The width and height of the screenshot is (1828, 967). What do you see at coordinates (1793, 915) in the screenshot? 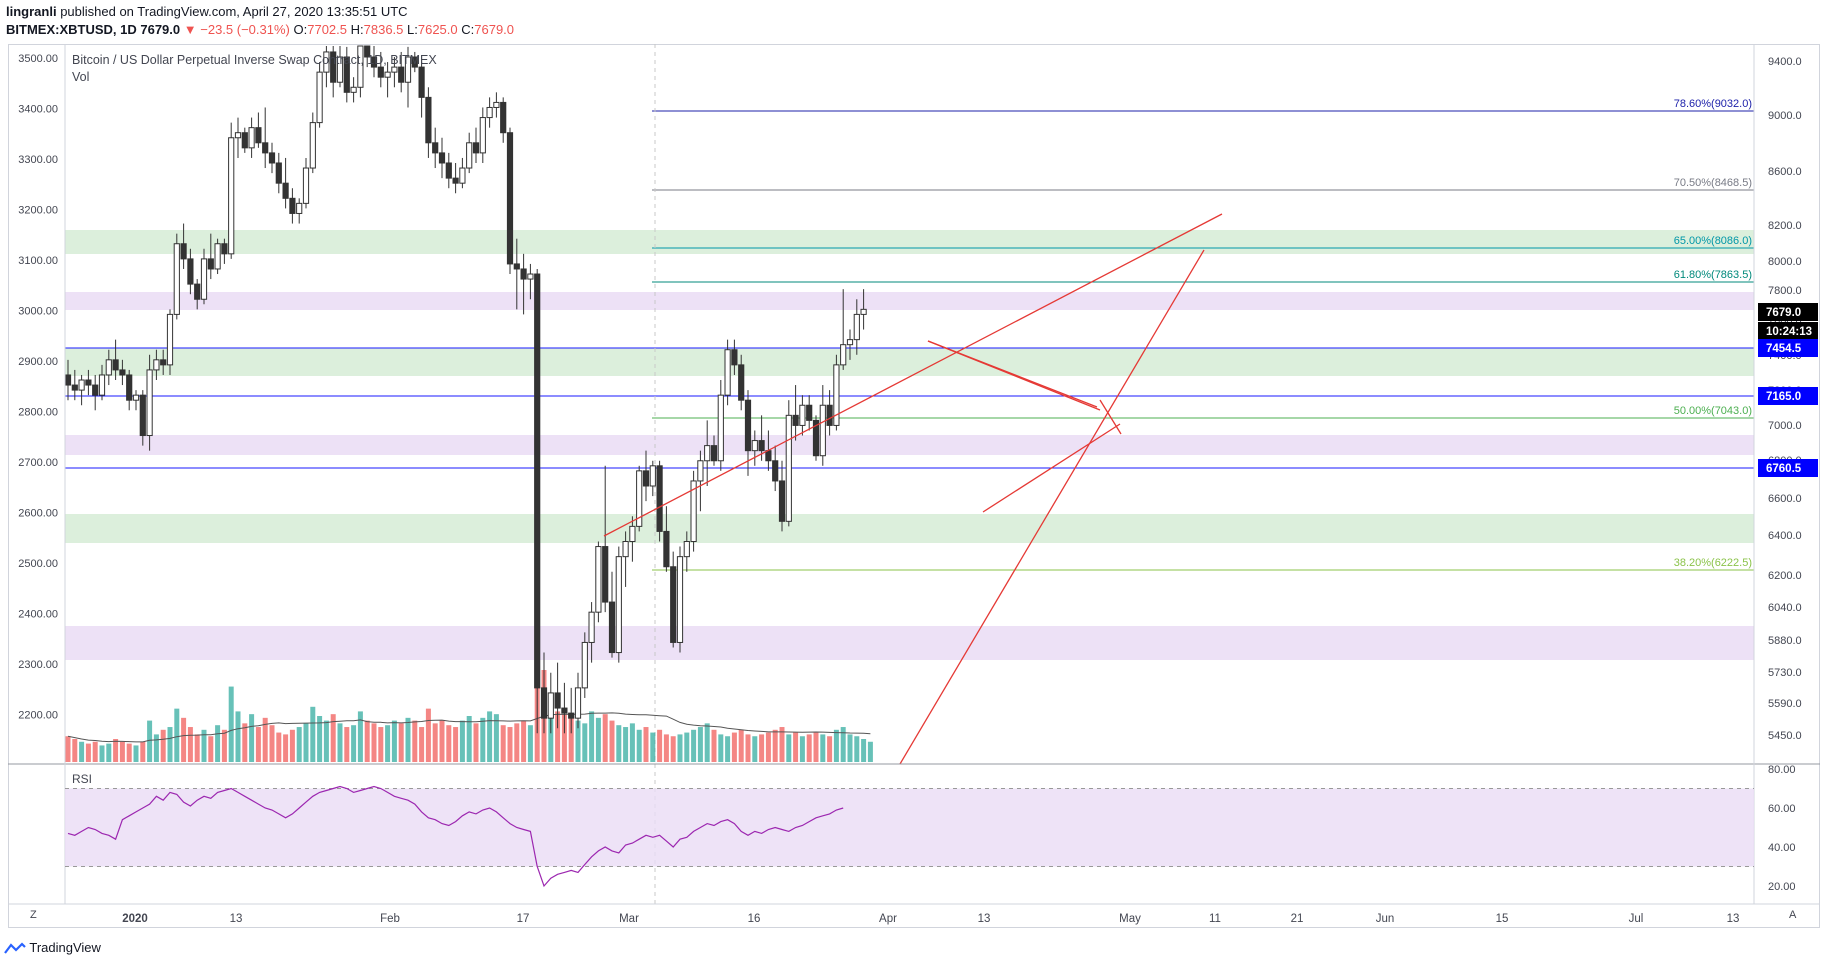
I see `auto-scale-button: A` at bounding box center [1793, 915].